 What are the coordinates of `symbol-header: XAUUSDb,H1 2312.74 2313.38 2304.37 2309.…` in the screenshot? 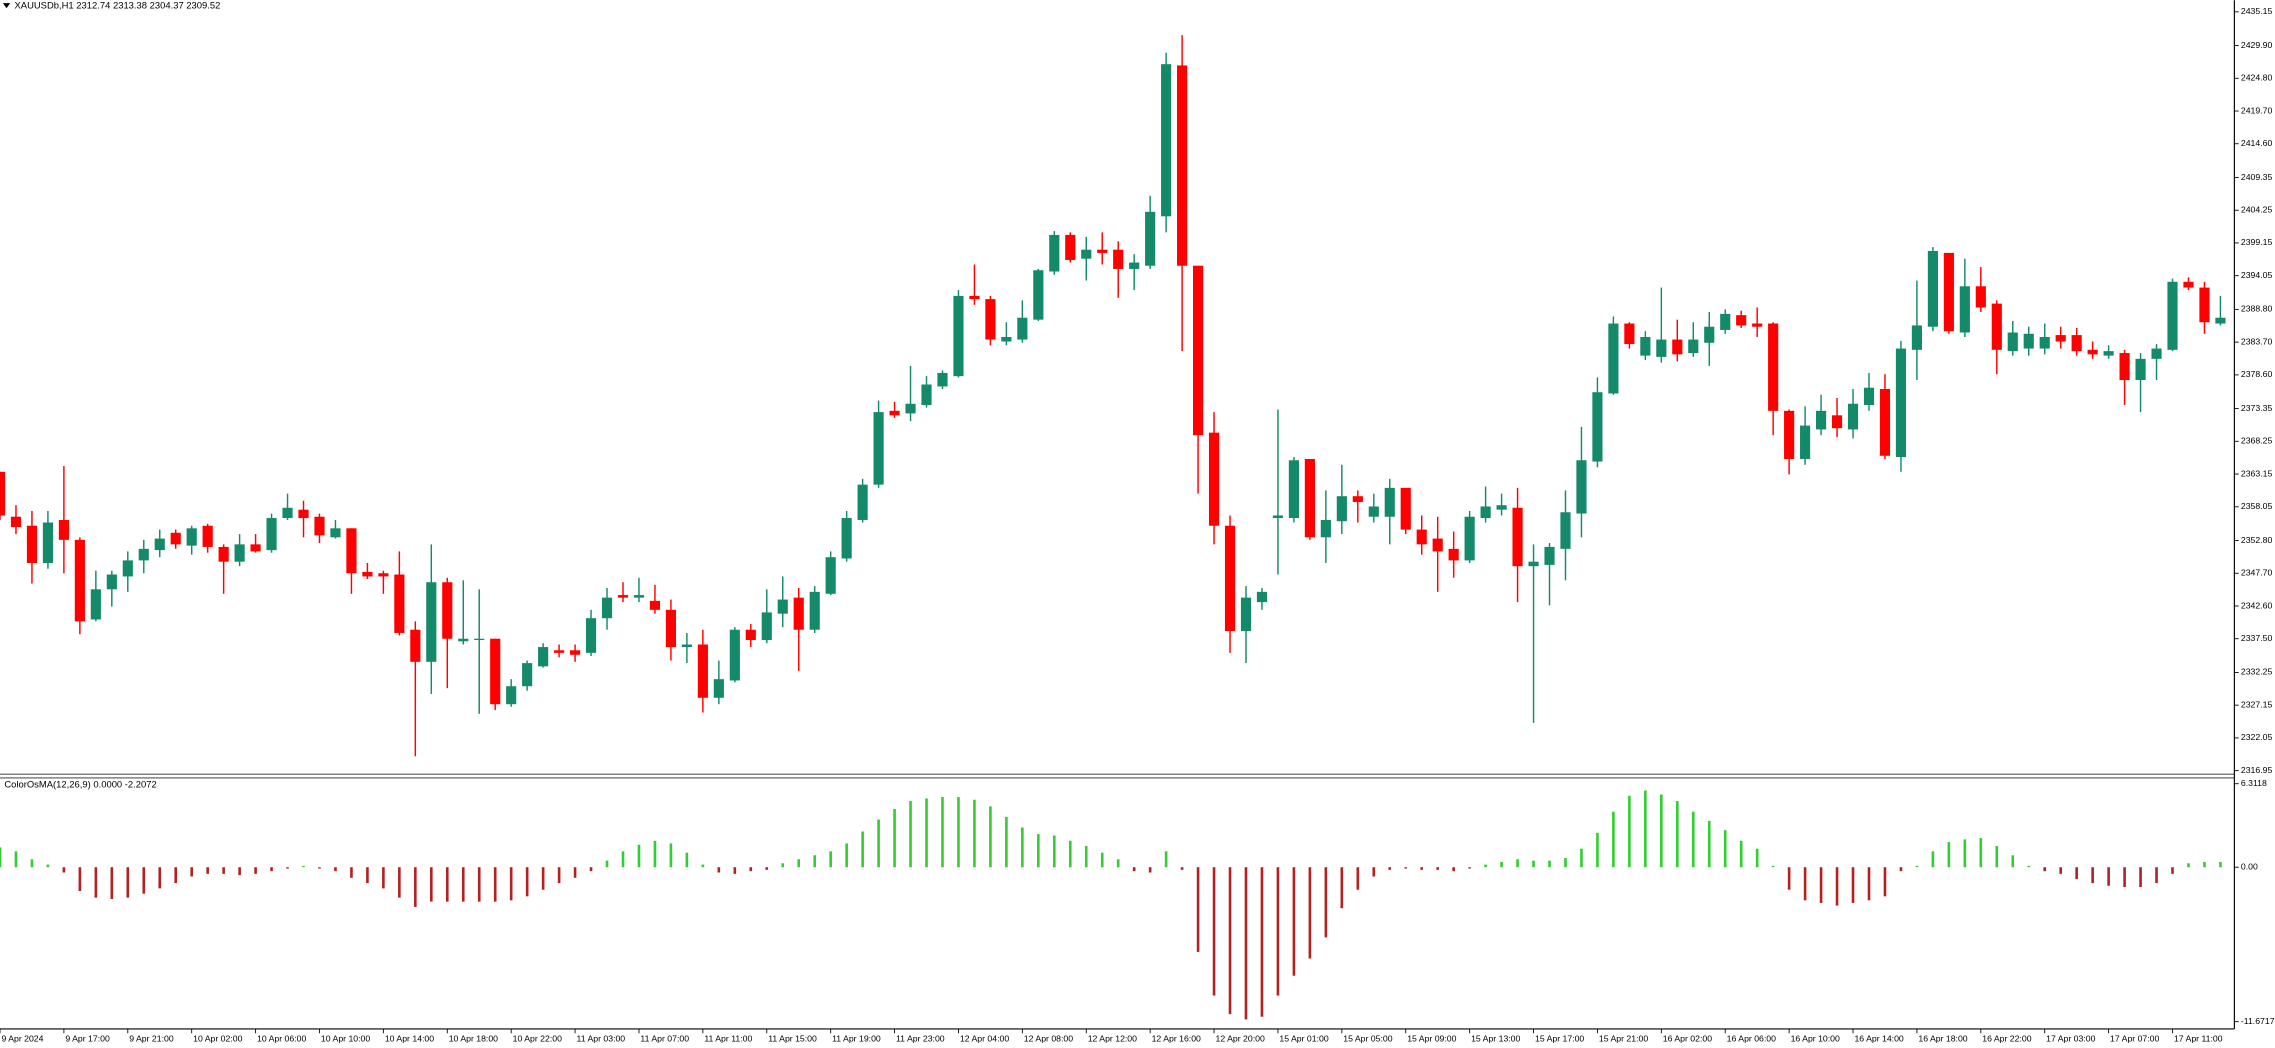 It's located at (118, 5).